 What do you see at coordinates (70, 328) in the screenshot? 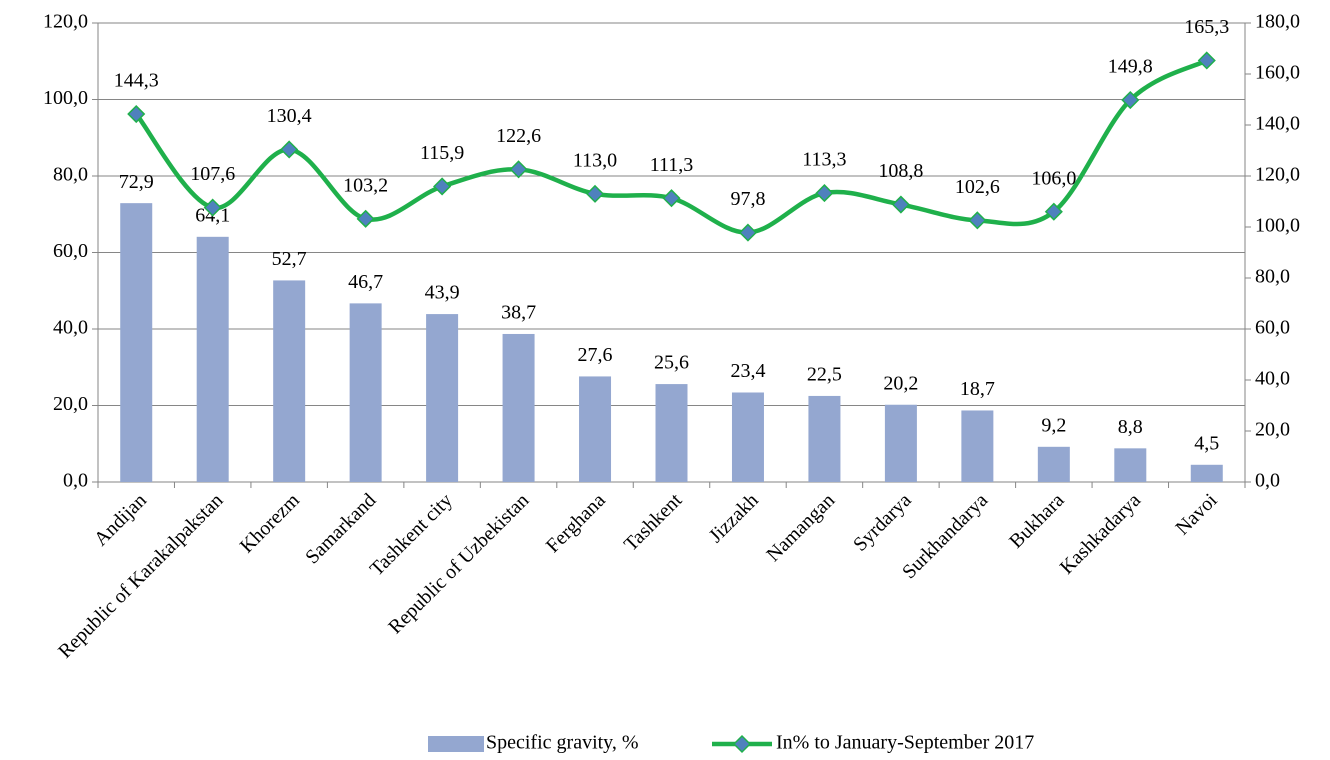
I see `y-tick-label: 40,0` at bounding box center [70, 328].